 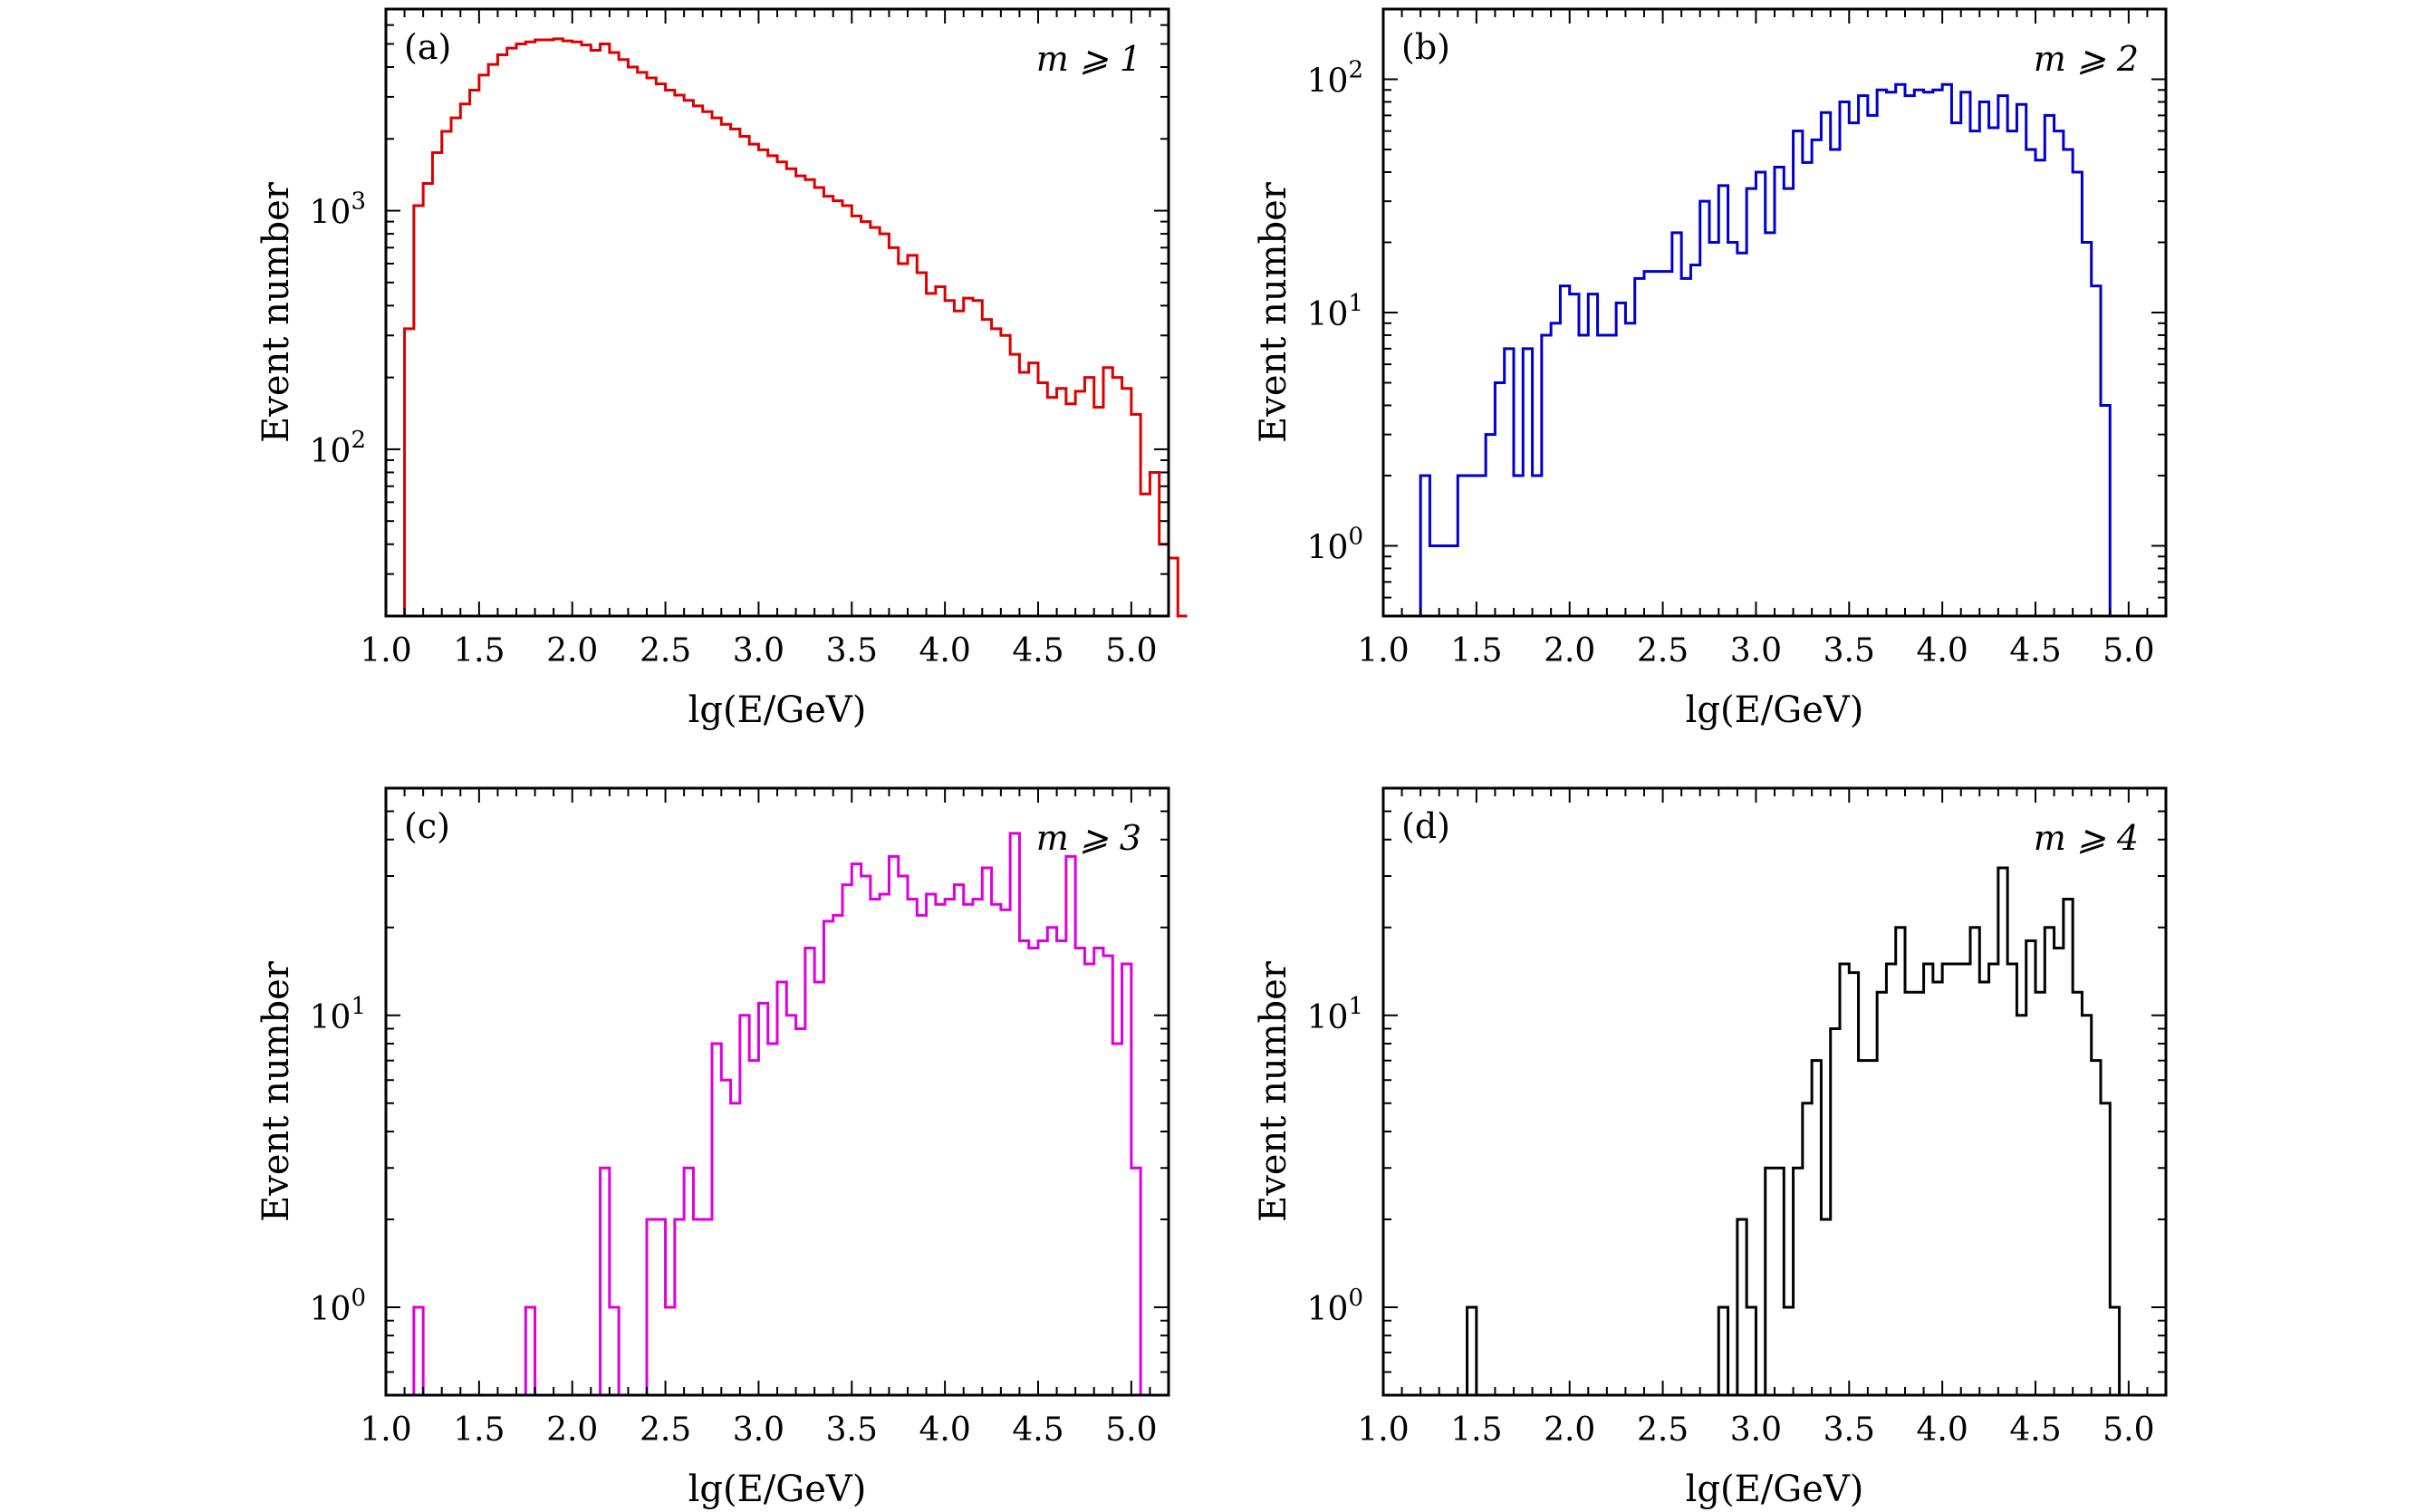 I want to click on y-tick-label: 10³, so click(x=338, y=210).